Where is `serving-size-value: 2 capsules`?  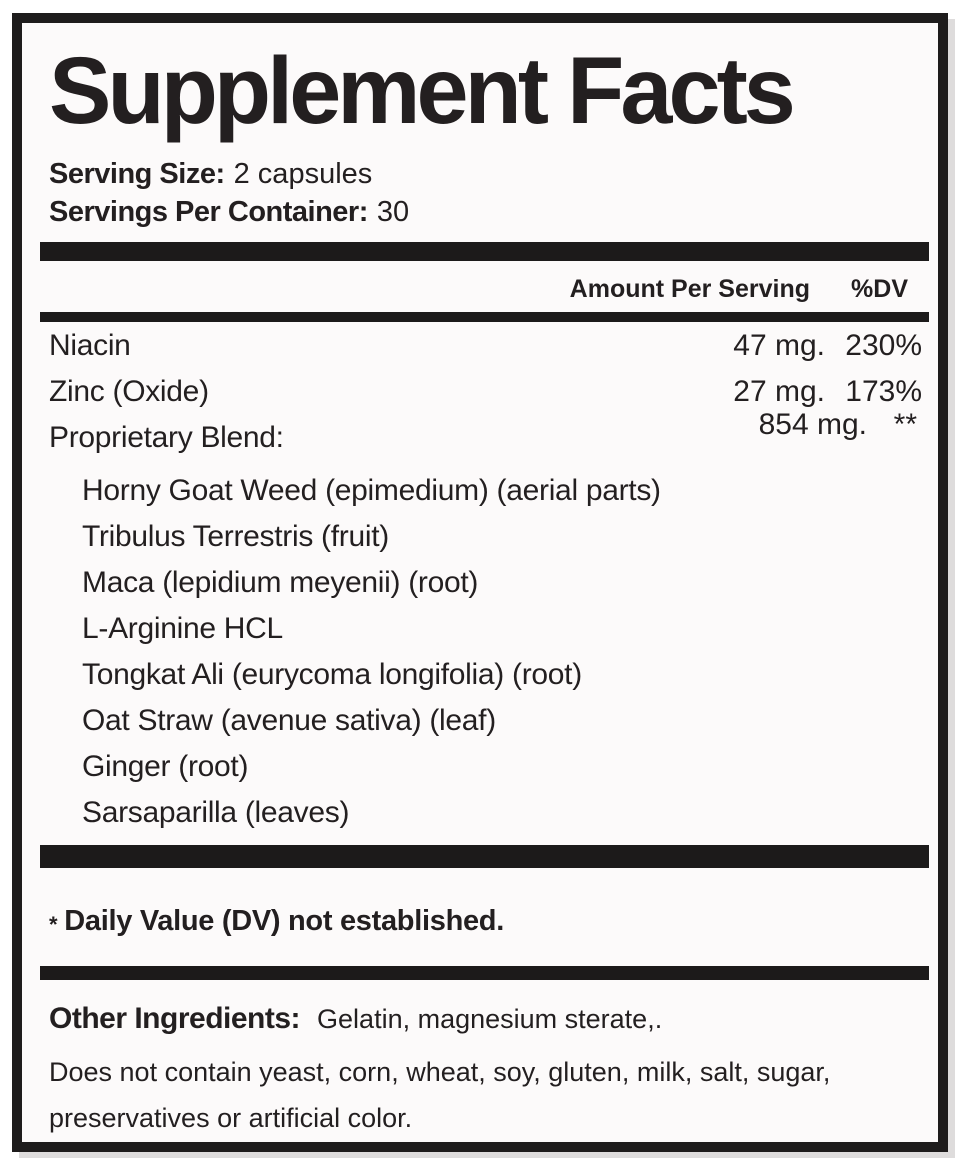 serving-size-value: 2 capsules is located at coordinates (303, 174).